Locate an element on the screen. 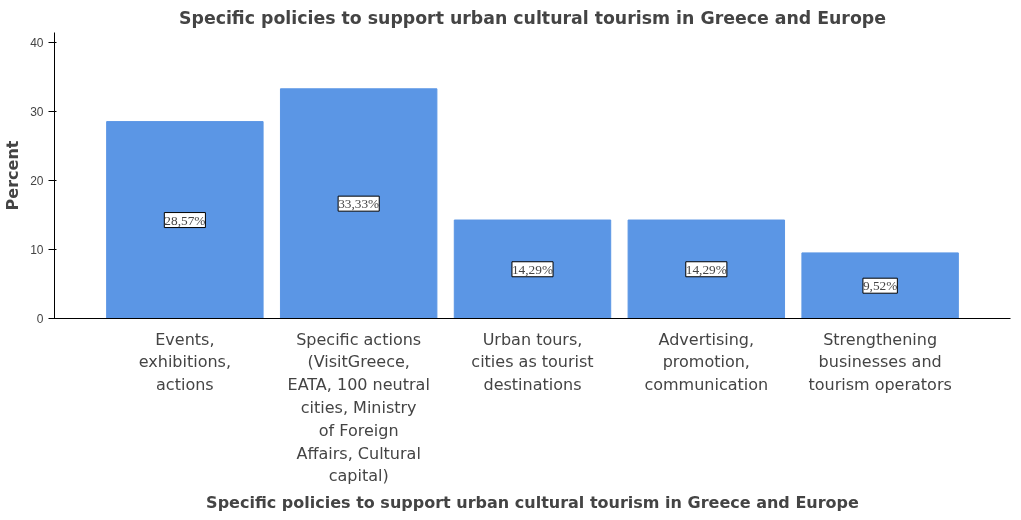 This screenshot has width=1021, height=520. x-tick-label: Specific actions (VisitGreece, EATA, 100 neutral cities, Ministry of Foreign Affairs, Cultural capital) is located at coordinates (358, 407).